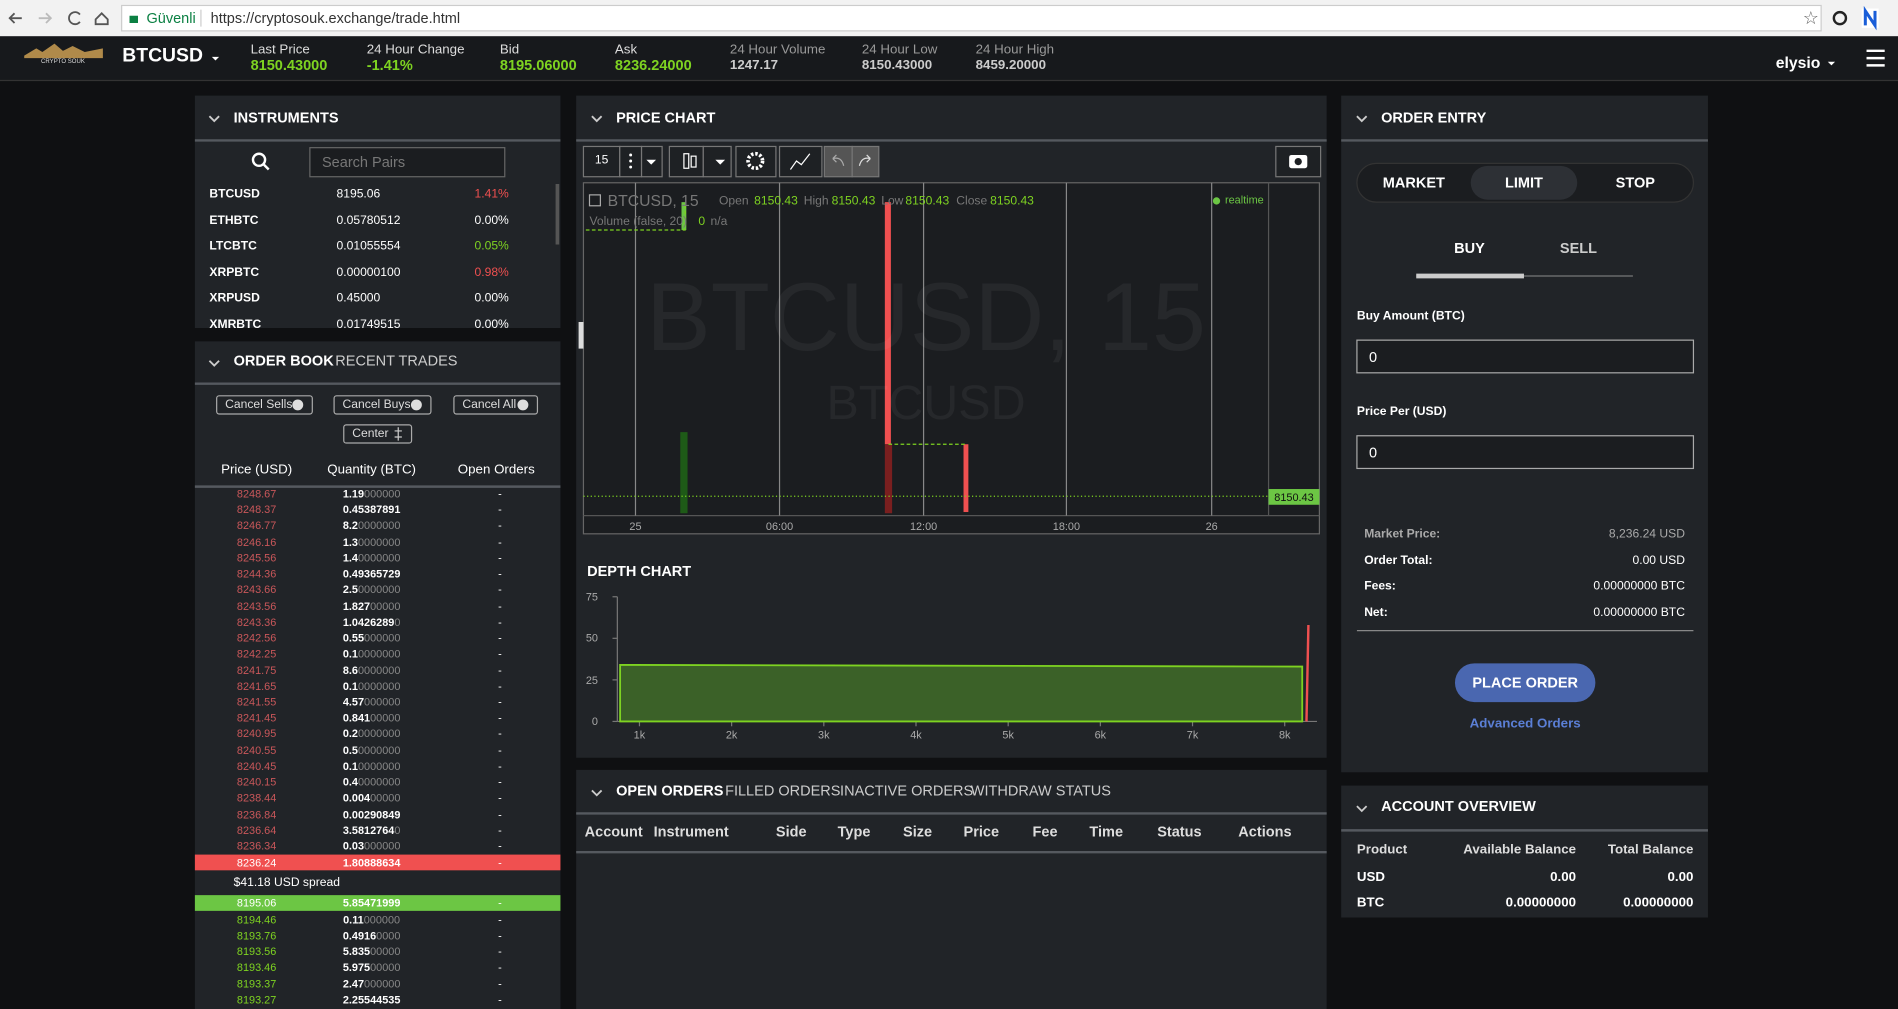  Describe the element at coordinates (923, 526) in the screenshot. I see `time-label: 12:00` at that location.